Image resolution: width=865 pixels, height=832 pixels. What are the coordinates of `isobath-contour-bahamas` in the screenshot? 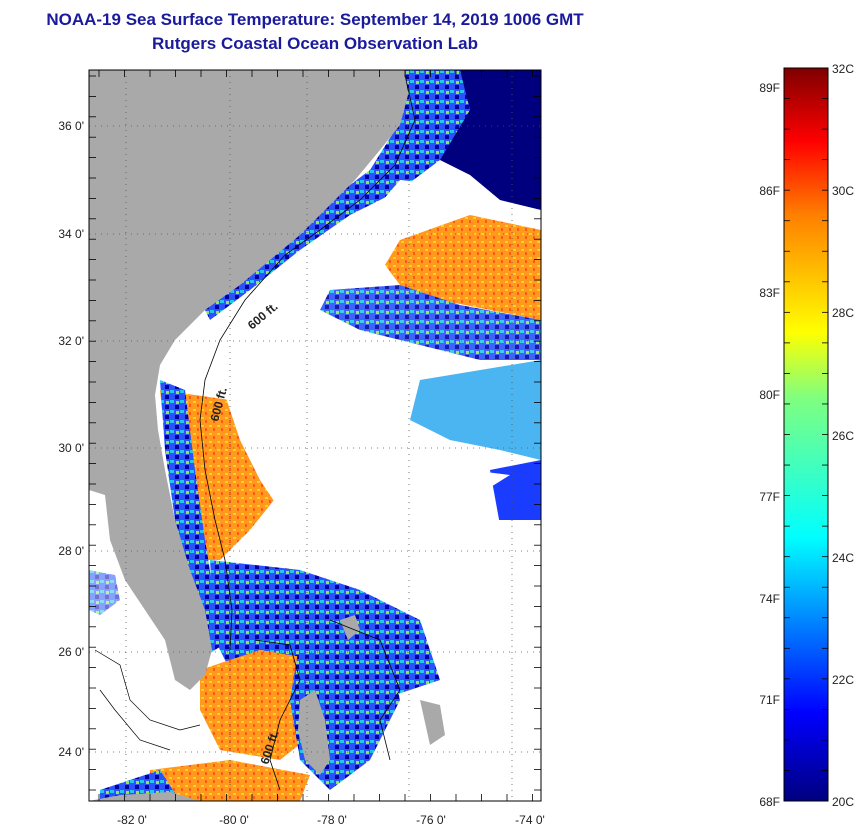 It's located at (327, 705).